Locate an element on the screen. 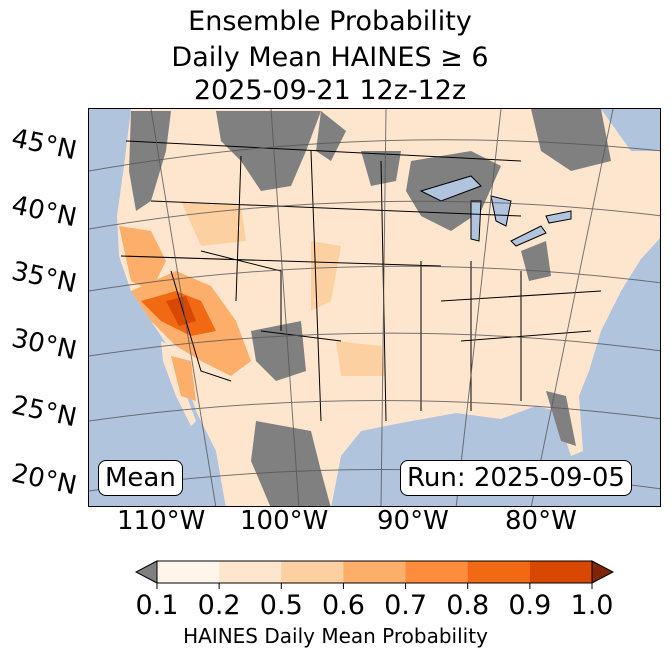 This screenshot has width=671, height=658. run-date-box: Run: 2025-09-05 is located at coordinates (516, 478).